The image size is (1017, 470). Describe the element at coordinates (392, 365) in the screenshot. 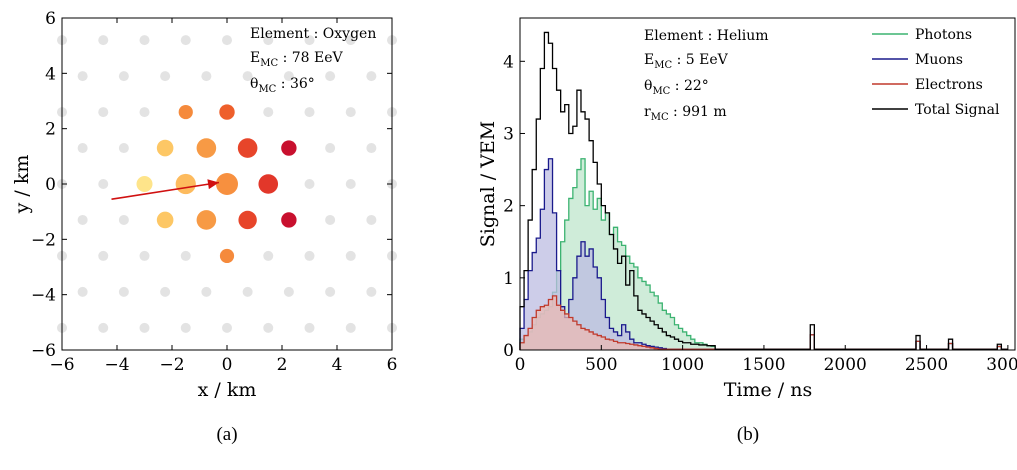

I see `x-tick-label: 6` at that location.